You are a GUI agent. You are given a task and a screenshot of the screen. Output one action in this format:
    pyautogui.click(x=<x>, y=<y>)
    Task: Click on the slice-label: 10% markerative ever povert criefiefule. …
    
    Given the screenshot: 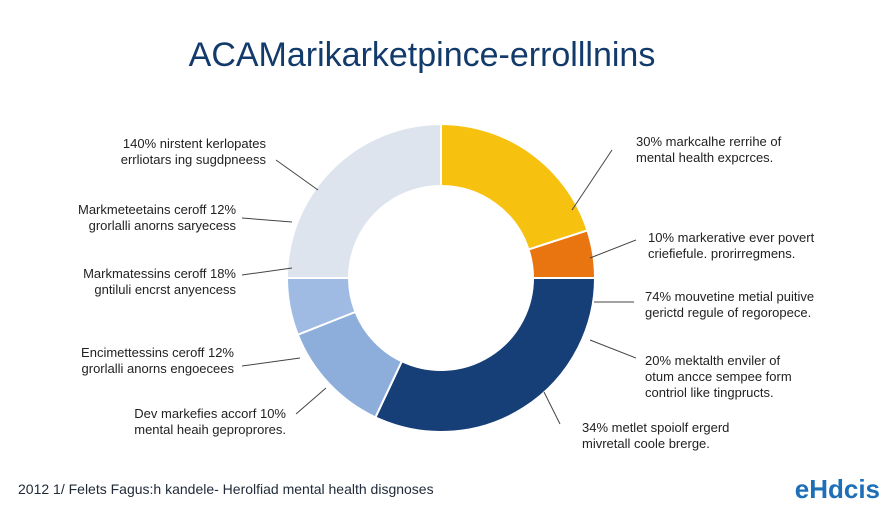 What is the action you would take?
    pyautogui.click(x=731, y=245)
    